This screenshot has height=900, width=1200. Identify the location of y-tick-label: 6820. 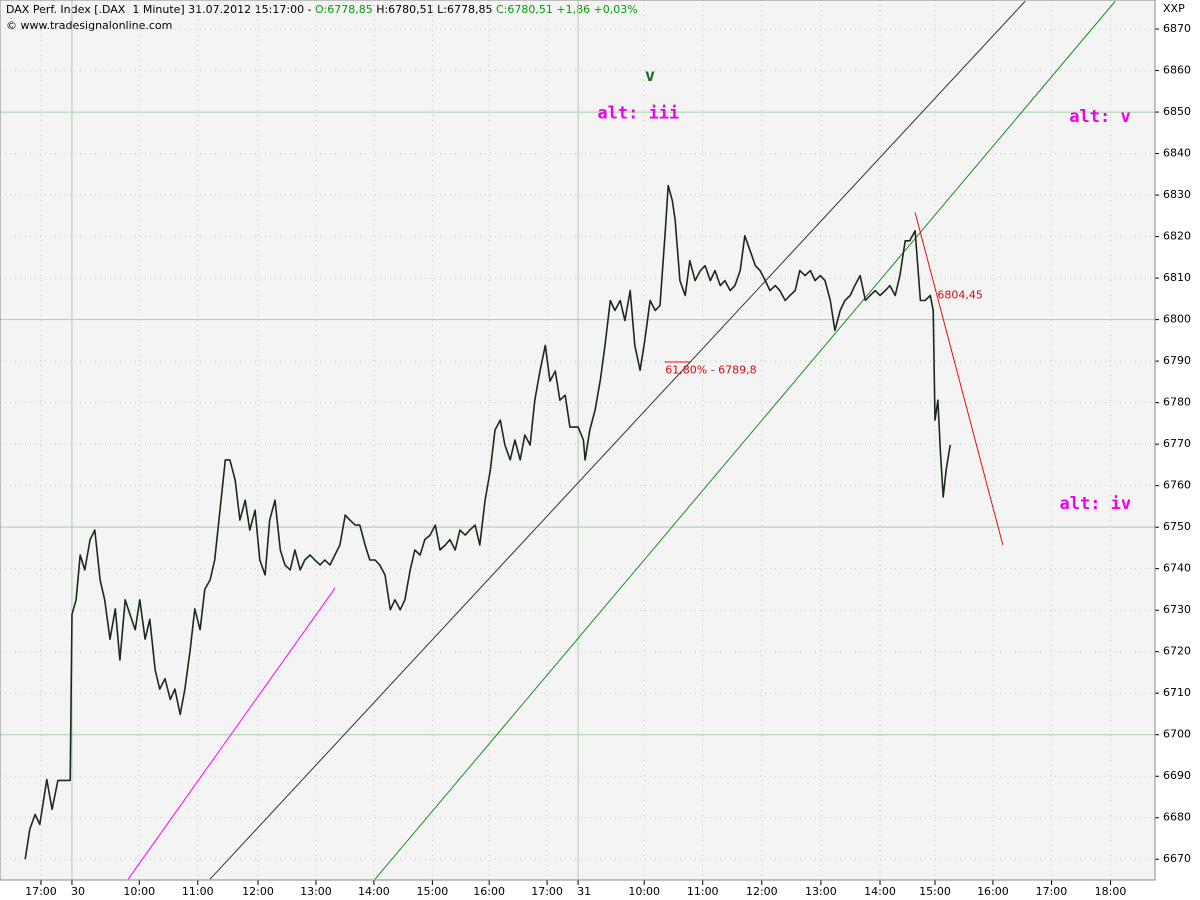
(1177, 236).